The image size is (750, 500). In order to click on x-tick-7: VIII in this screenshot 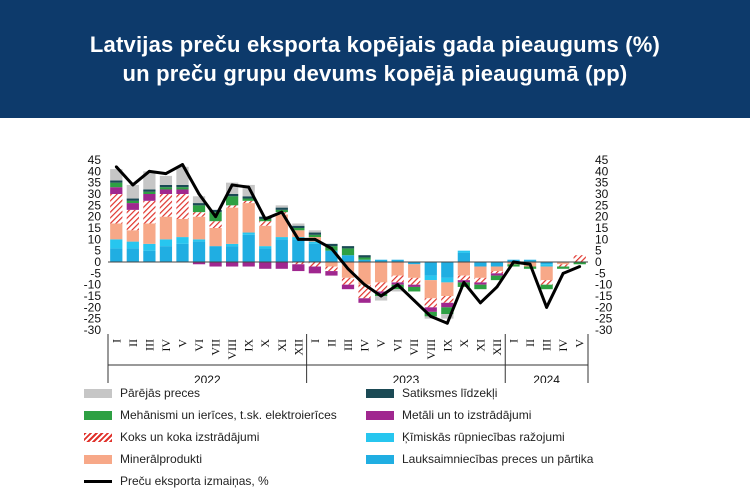, I will do `click(232, 349)`.